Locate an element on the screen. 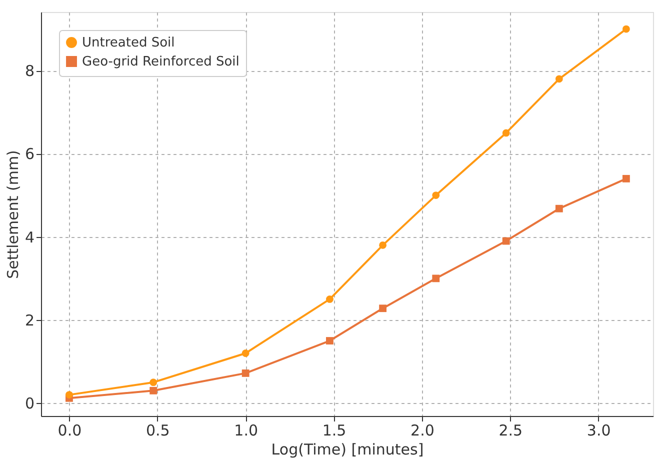  x-tick-label: 2.0 is located at coordinates (422, 431).